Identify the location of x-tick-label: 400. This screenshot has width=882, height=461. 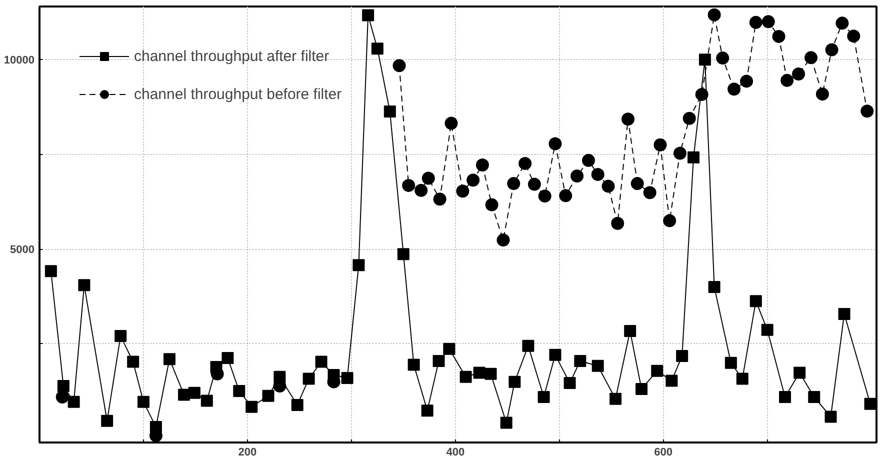
(455, 452).